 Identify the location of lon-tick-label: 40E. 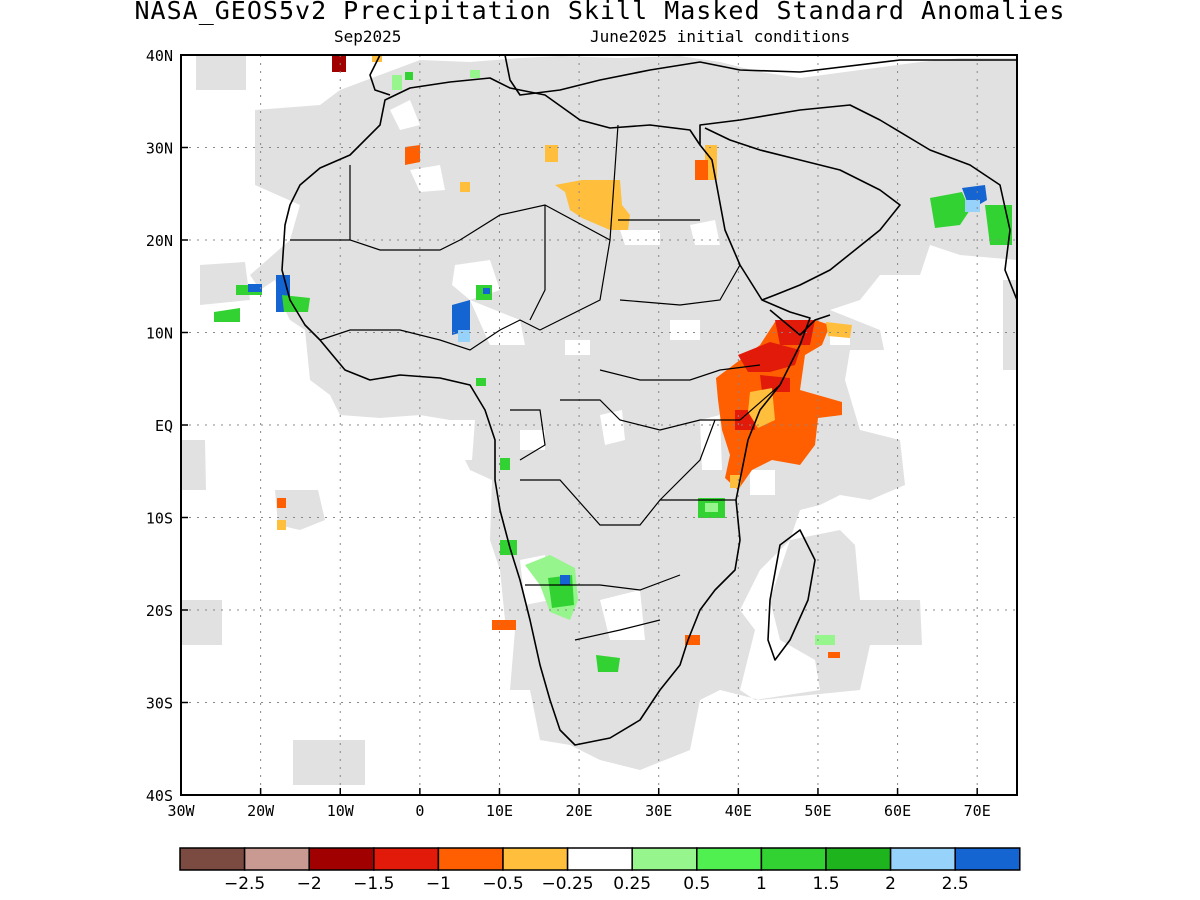
(738, 811).